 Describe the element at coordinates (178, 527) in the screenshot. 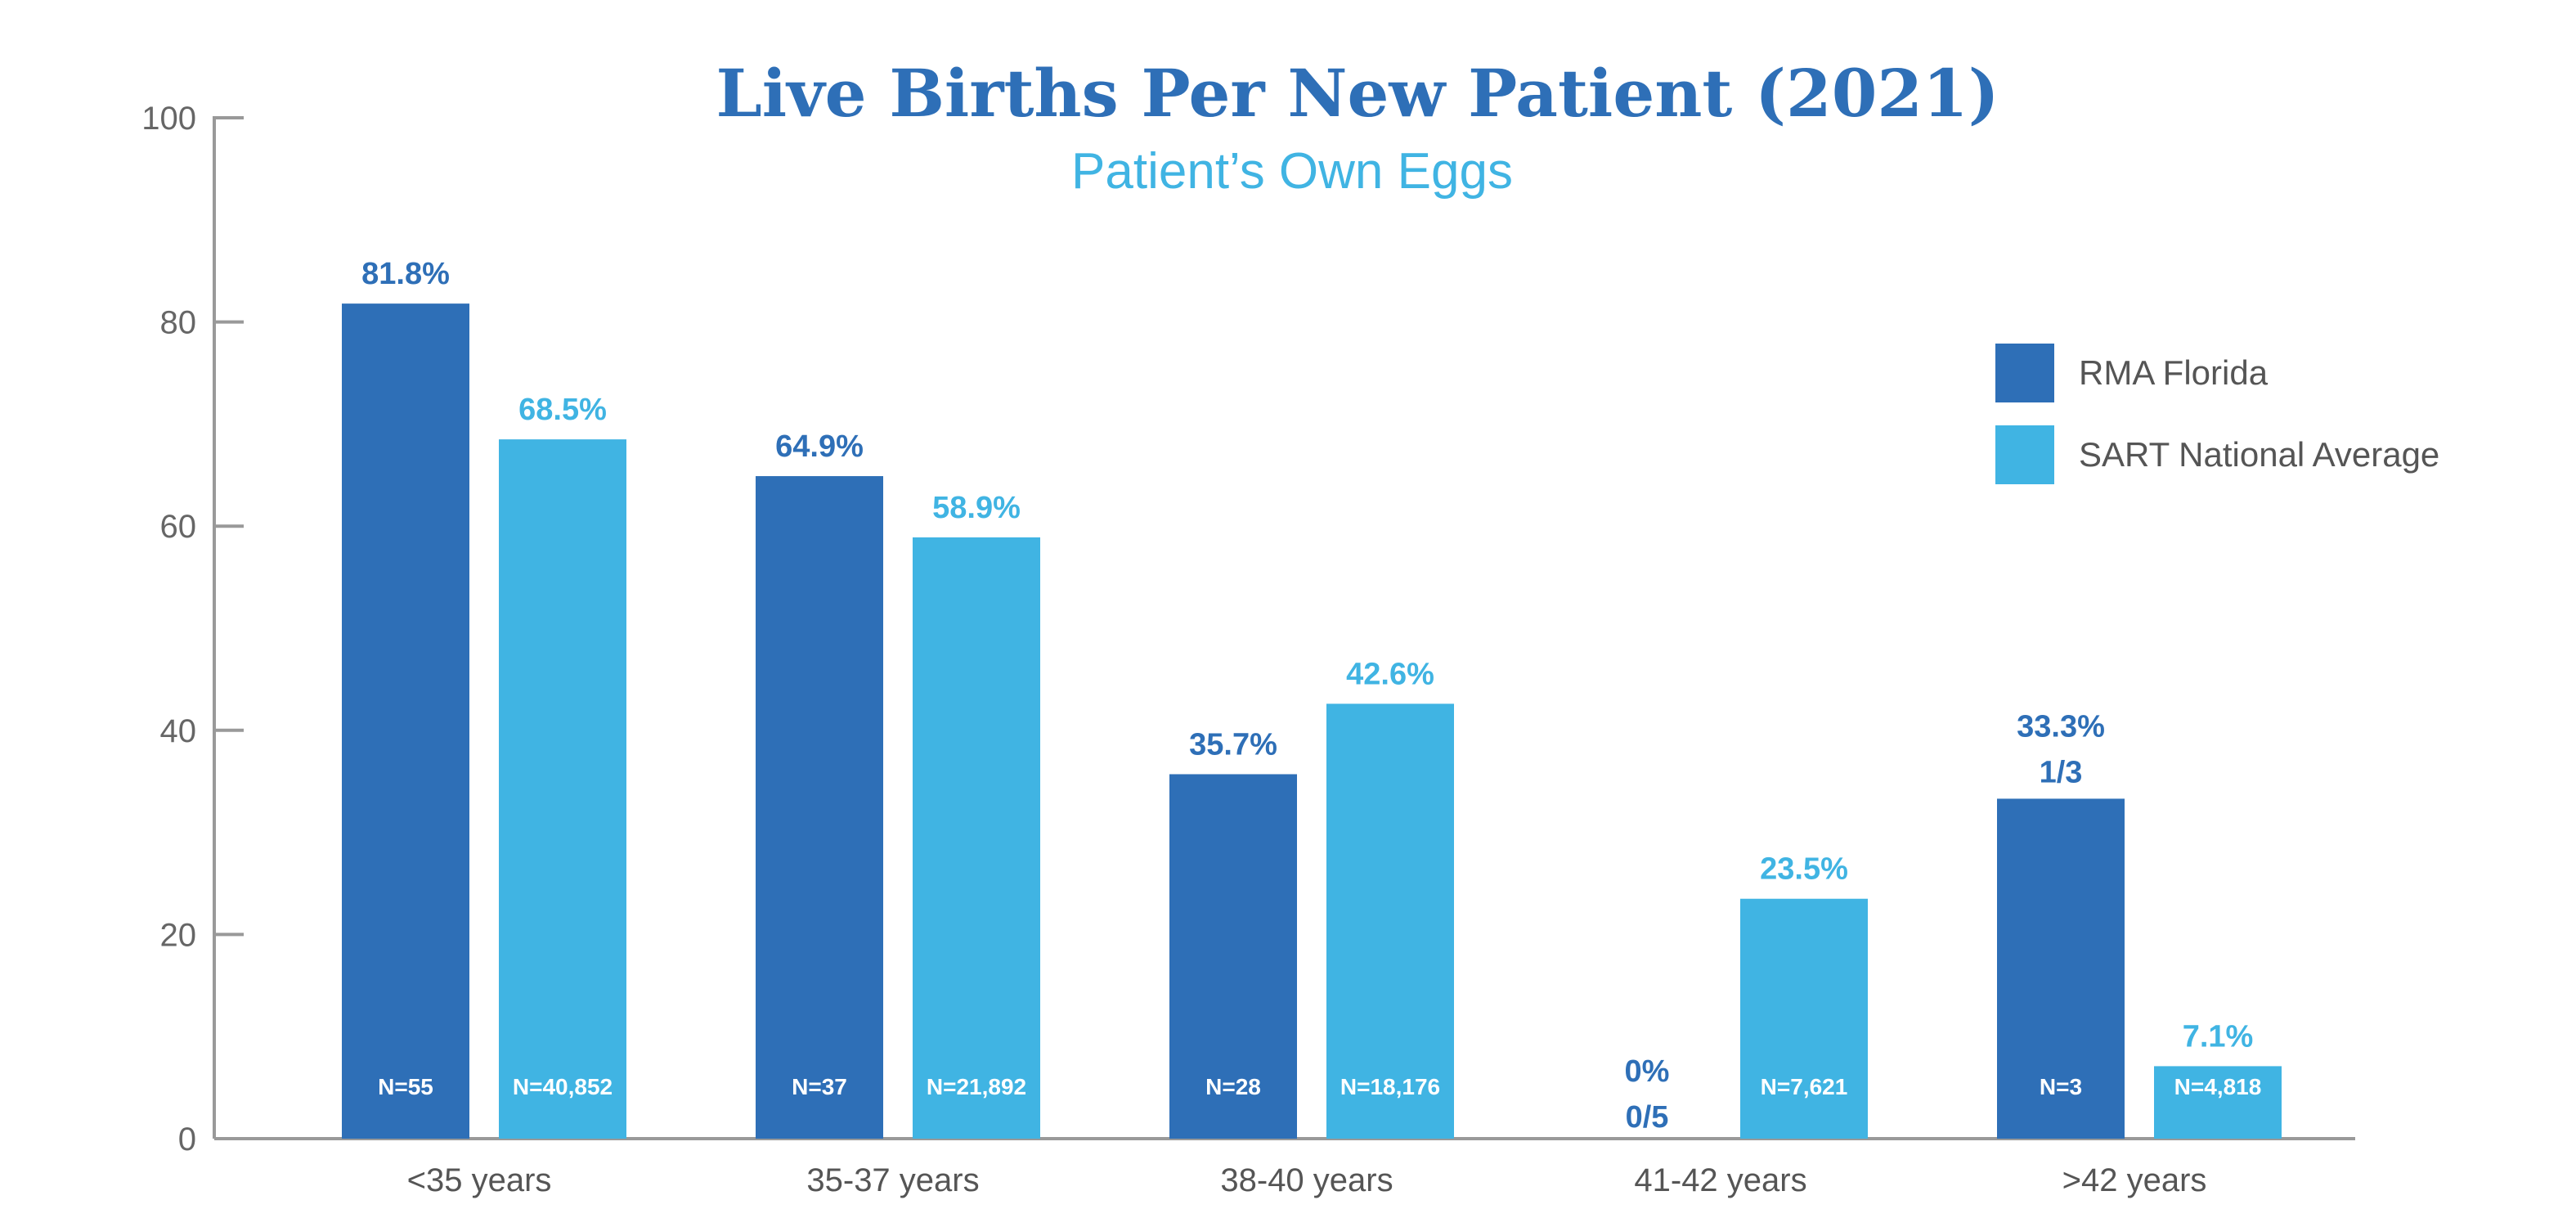

I see `y-tick-label: 60` at that location.